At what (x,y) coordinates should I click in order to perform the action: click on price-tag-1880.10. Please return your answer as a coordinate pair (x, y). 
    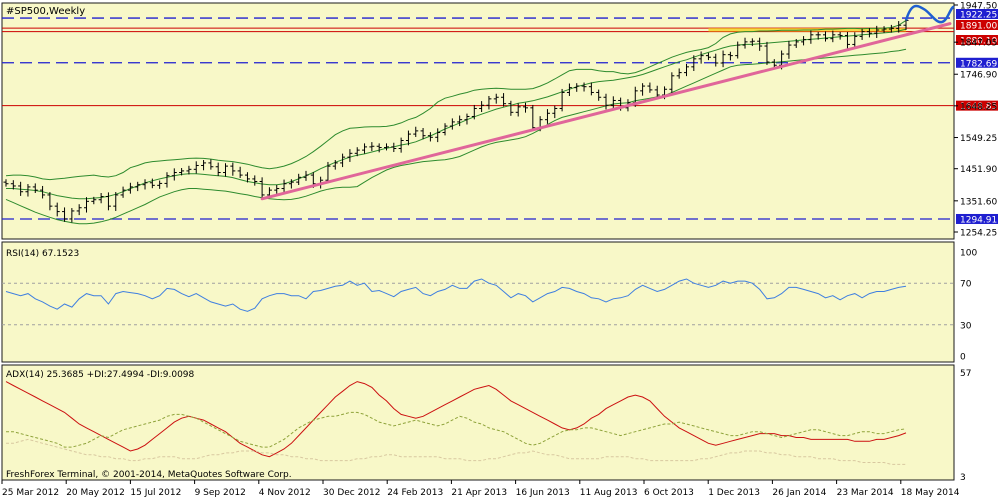
    Looking at the image, I should click on (977, 40).